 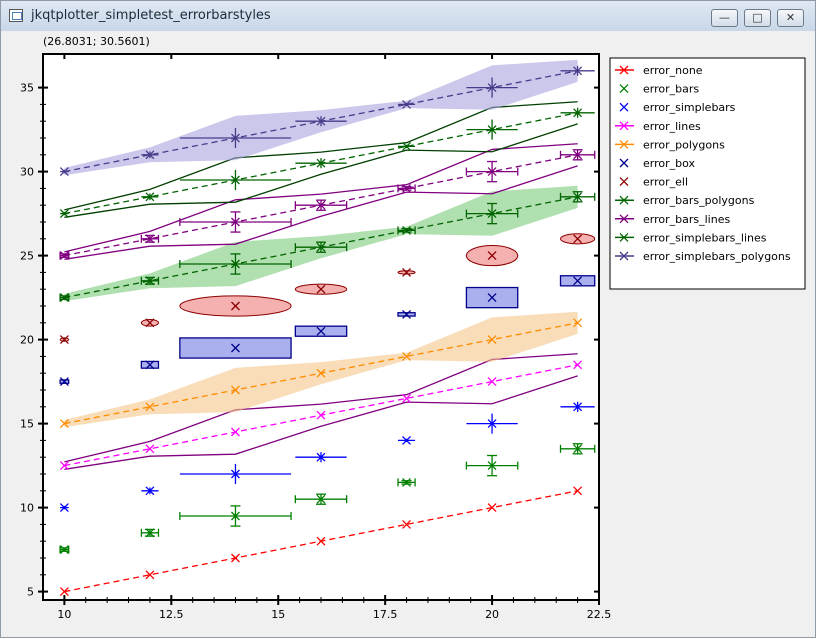 I want to click on series-error-simplebars-polygons, so click(x=327, y=118).